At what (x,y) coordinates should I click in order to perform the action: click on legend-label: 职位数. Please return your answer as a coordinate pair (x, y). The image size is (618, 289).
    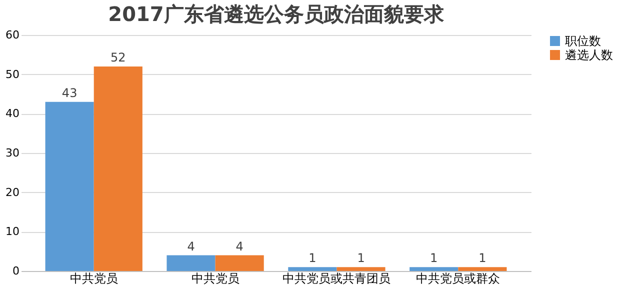
    Looking at the image, I should click on (583, 41).